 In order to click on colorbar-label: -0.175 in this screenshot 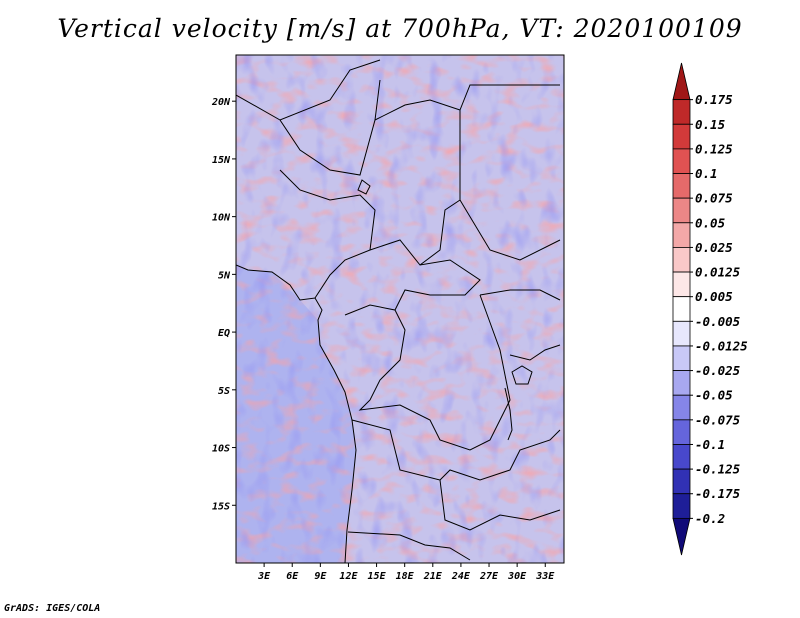, I will do `click(718, 493)`.